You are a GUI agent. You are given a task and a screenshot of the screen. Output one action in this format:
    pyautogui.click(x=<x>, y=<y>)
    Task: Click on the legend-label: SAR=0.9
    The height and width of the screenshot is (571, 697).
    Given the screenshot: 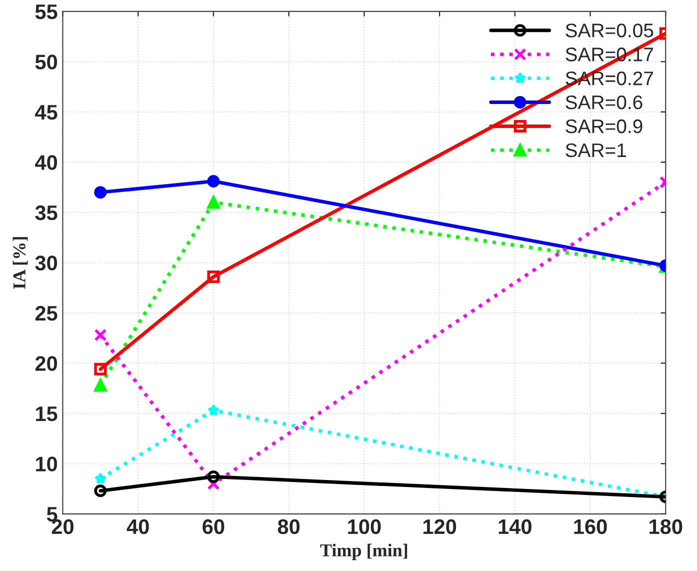 What is the action you would take?
    pyautogui.click(x=604, y=126)
    